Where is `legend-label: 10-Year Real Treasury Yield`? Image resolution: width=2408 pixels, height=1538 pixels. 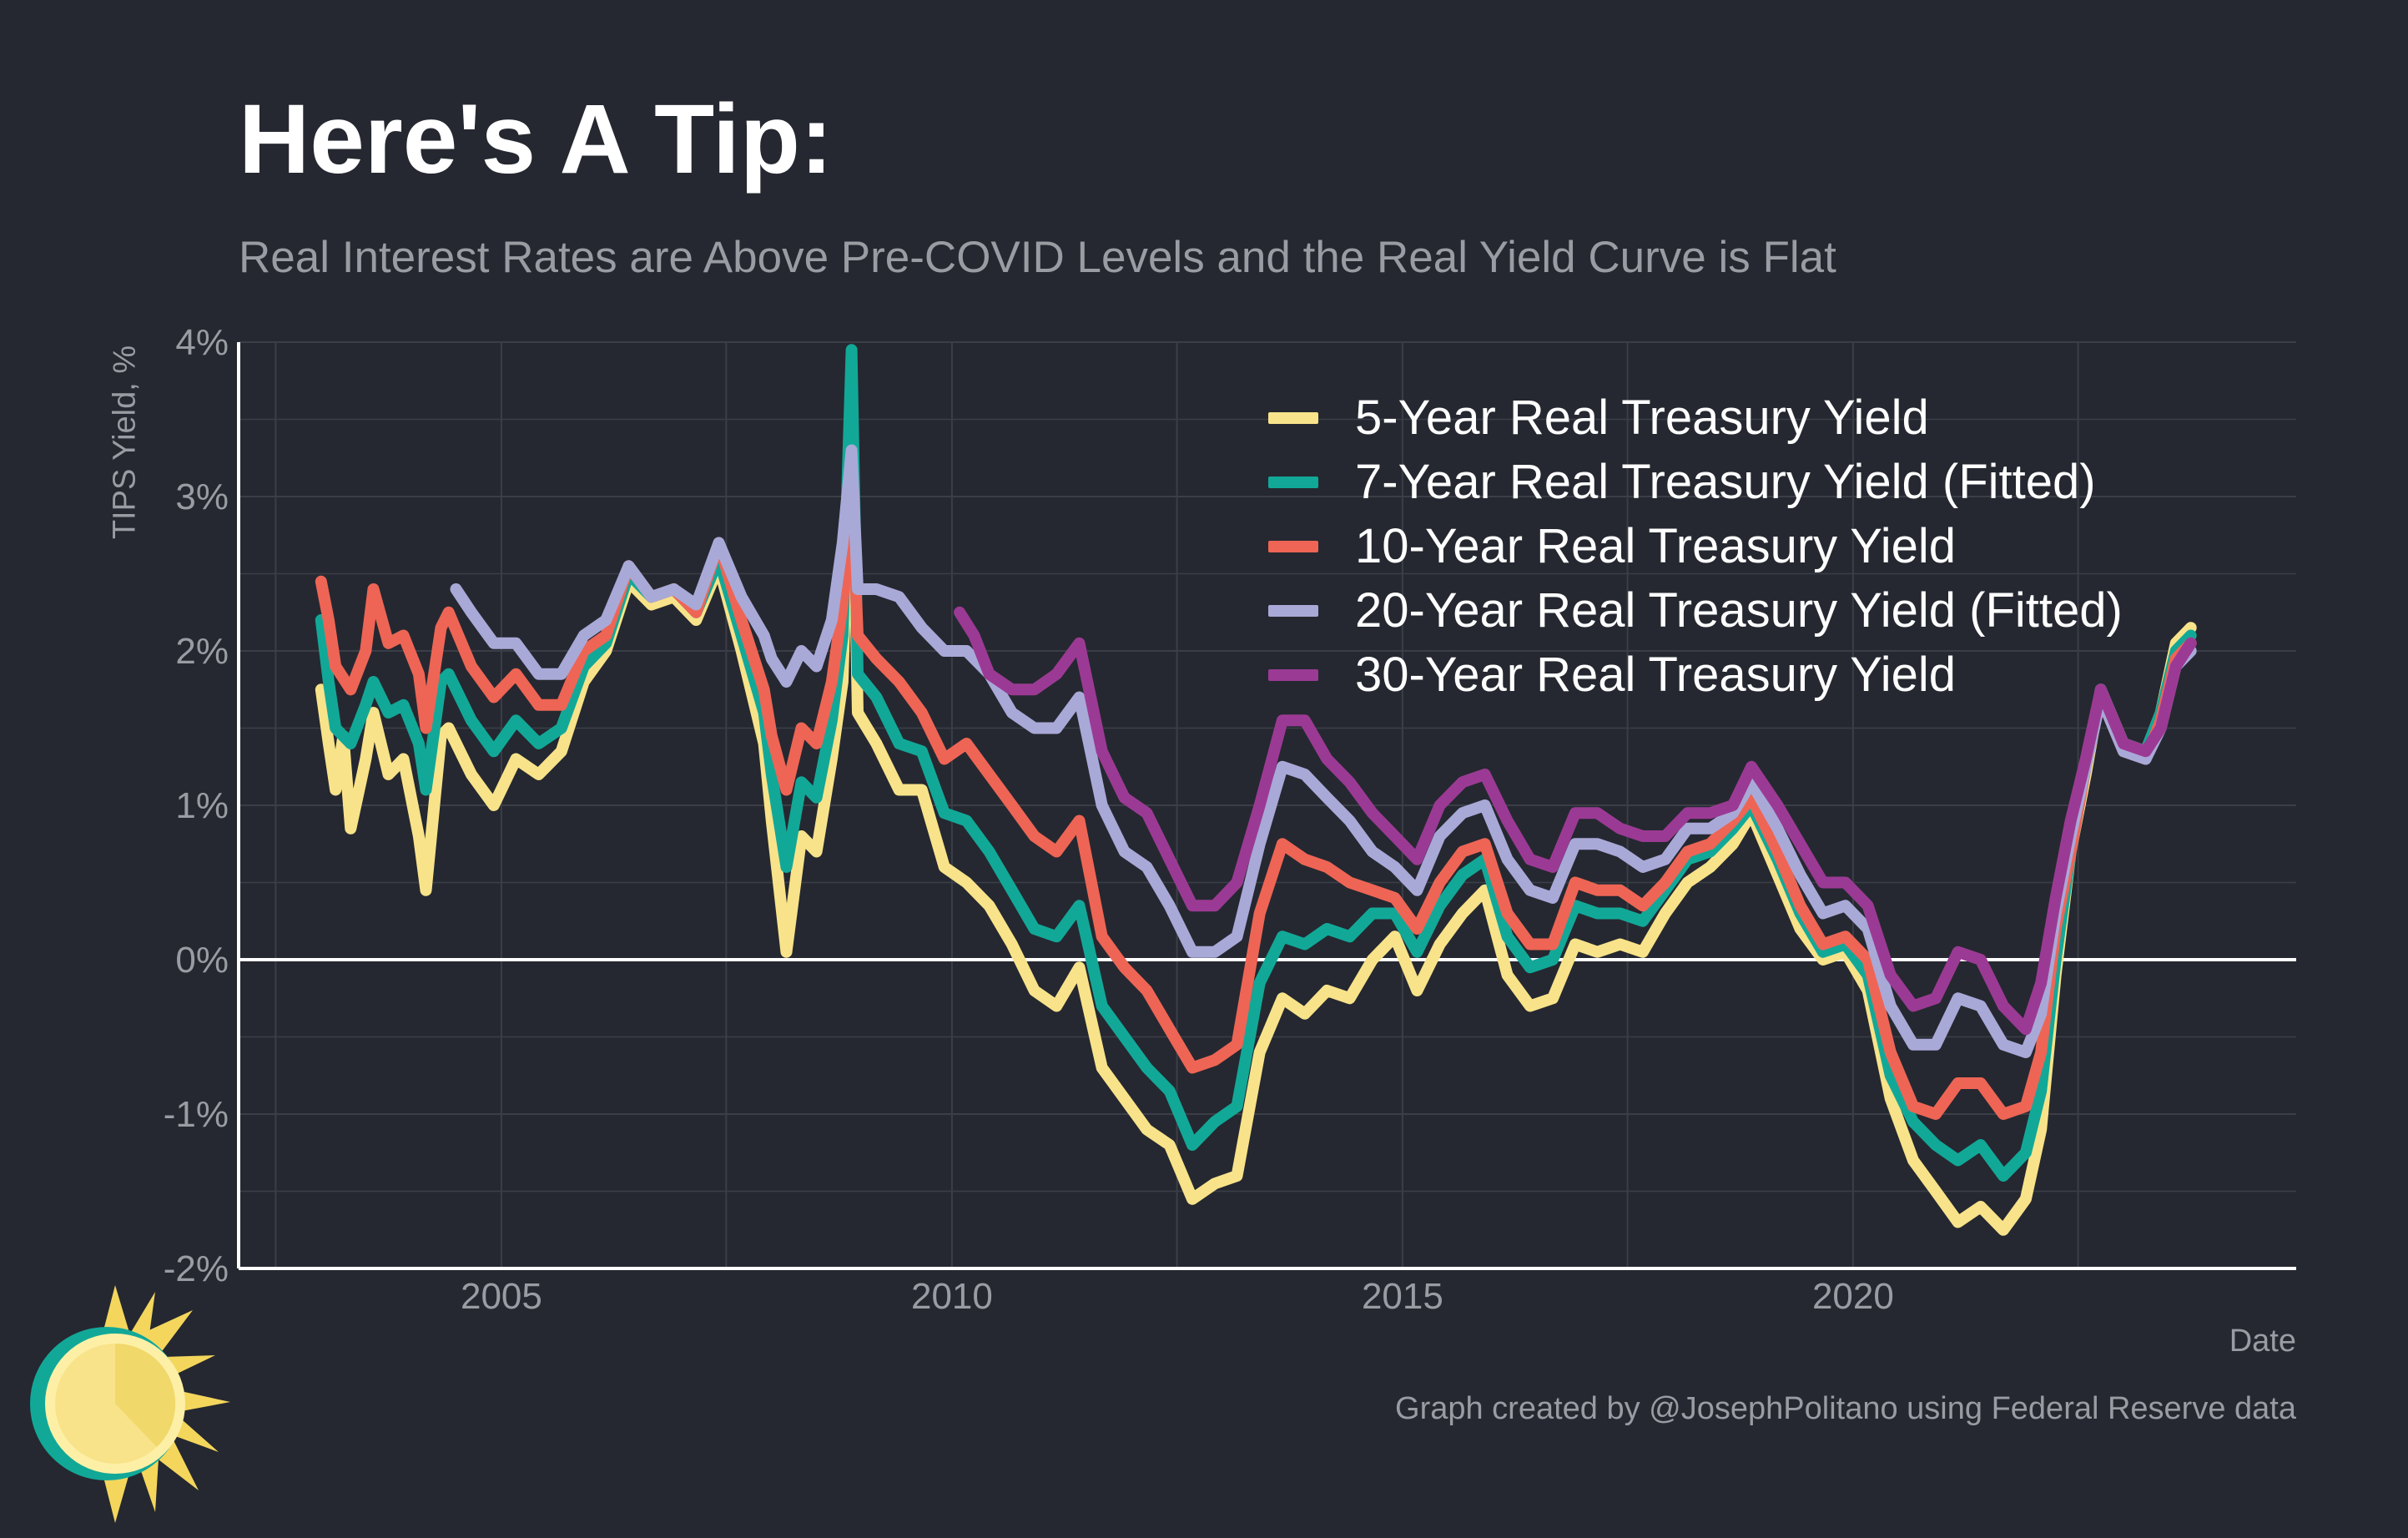
legend-label: 10-Year Real Treasury Yield is located at coordinates (1656, 546).